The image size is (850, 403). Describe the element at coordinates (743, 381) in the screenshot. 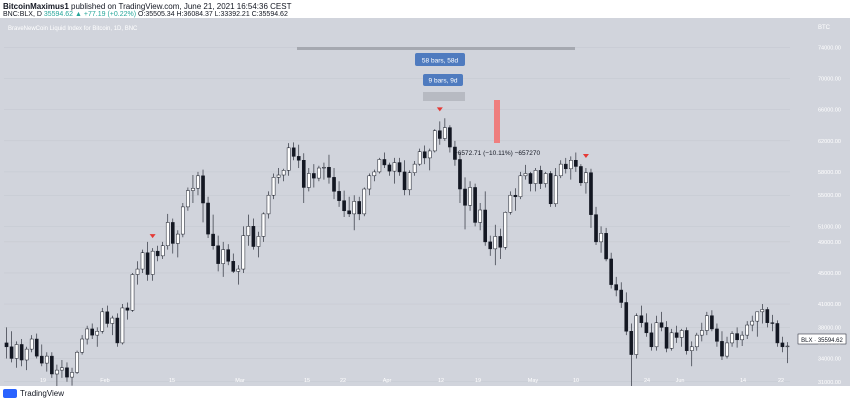

I see `x-tick-label: 14` at that location.